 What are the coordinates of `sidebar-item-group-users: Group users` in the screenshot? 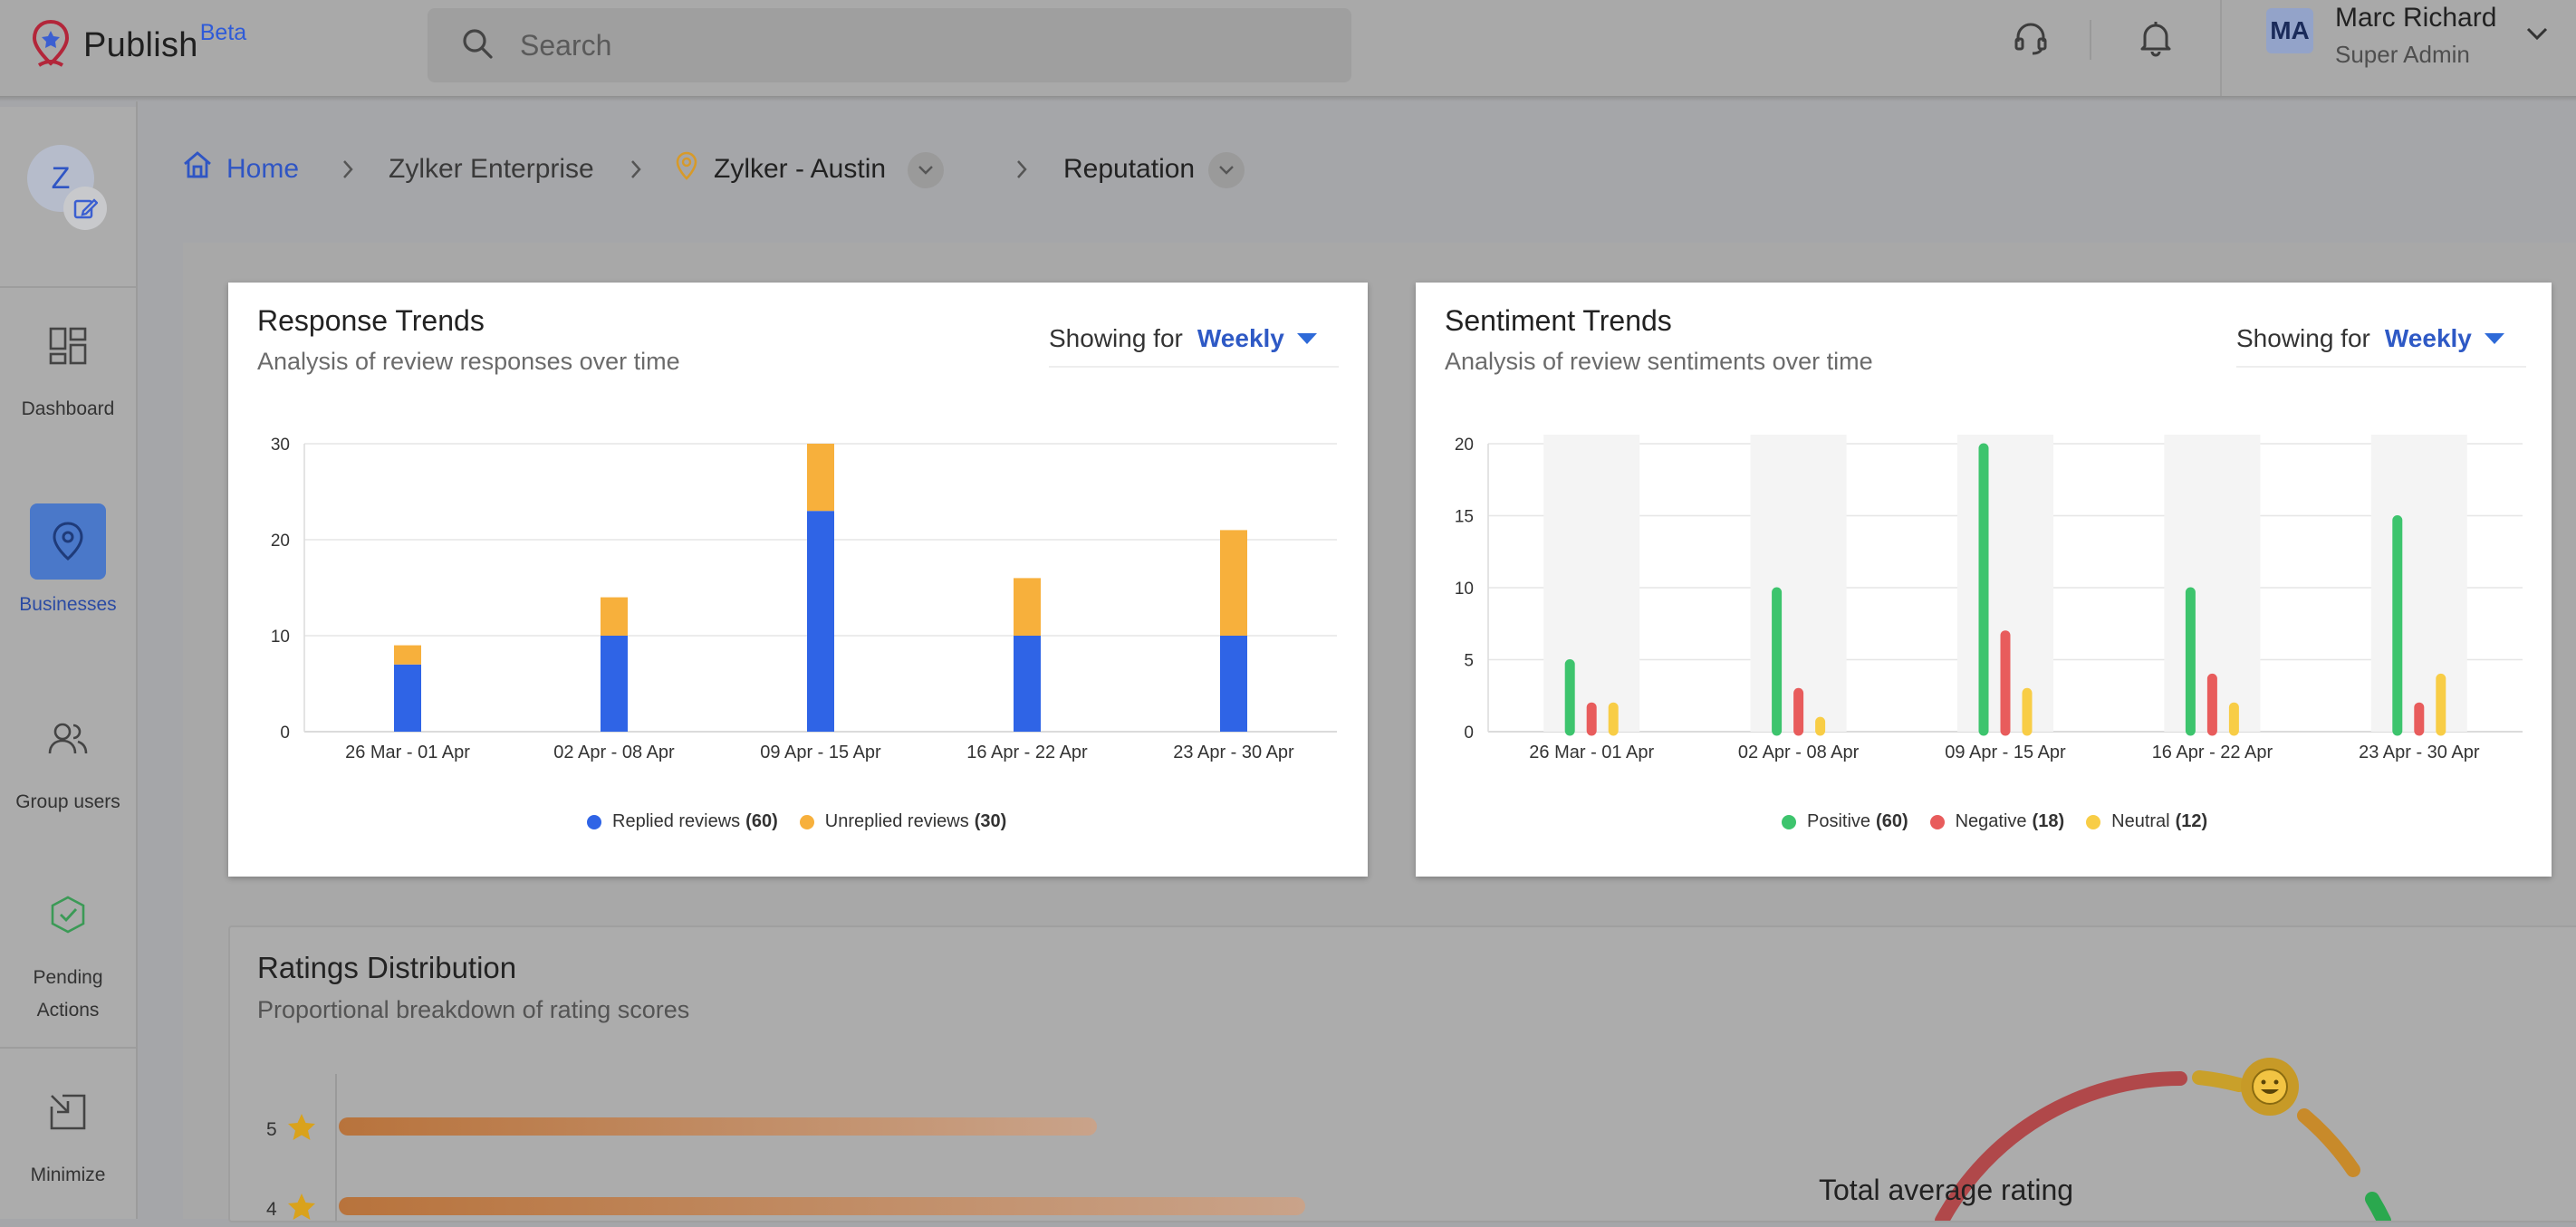 It's located at (68, 760).